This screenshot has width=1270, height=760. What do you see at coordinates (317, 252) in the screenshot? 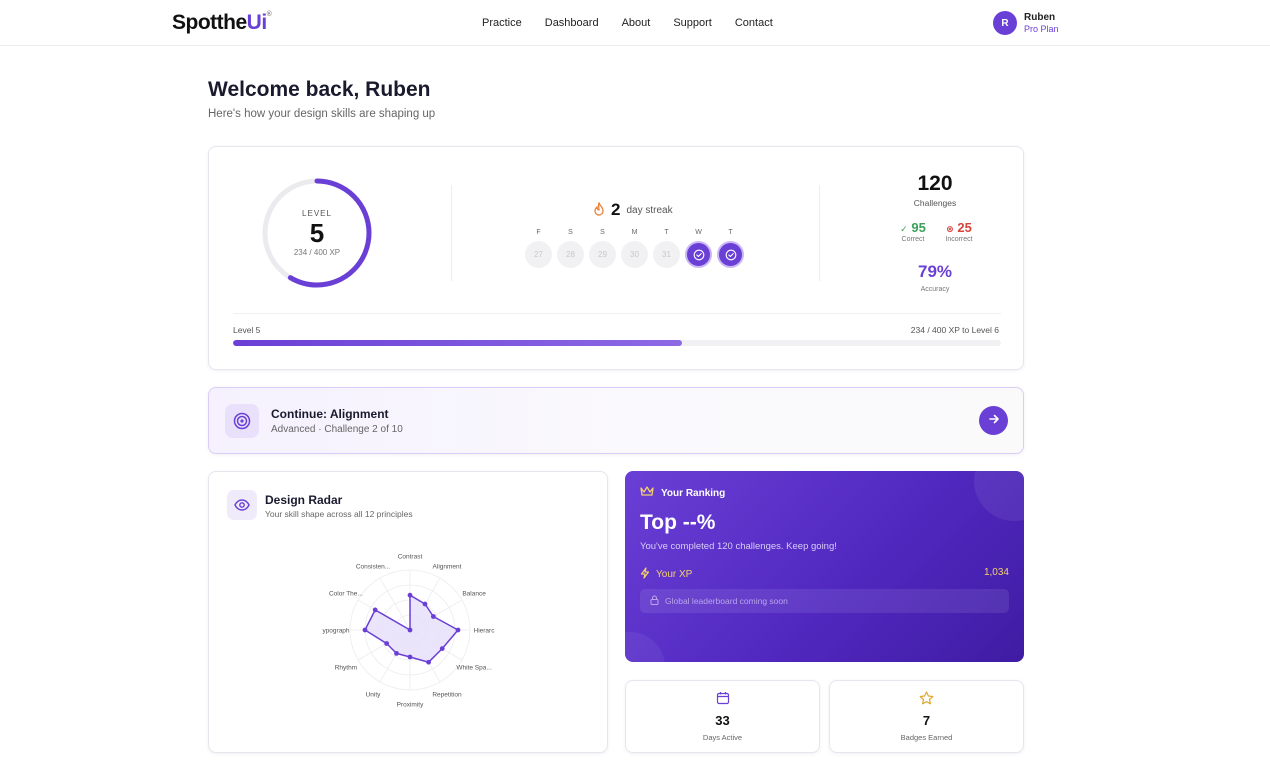
I see `level-xp: 234 / 400 XP` at bounding box center [317, 252].